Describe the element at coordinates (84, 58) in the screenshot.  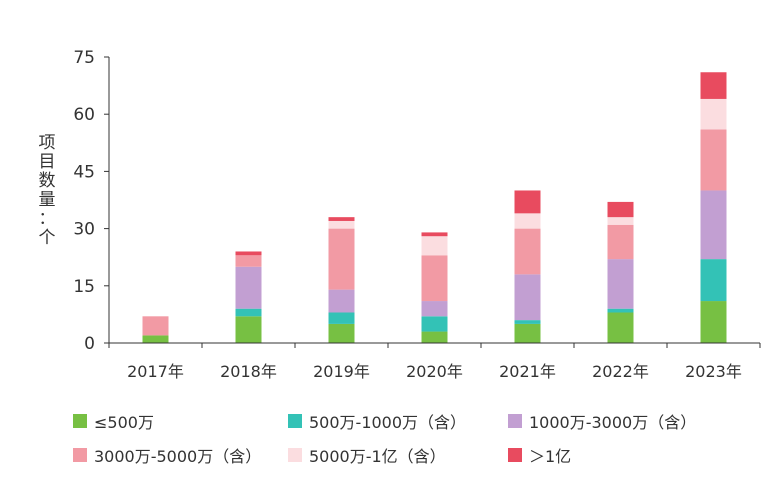
I see `y-tick-label: 75` at that location.